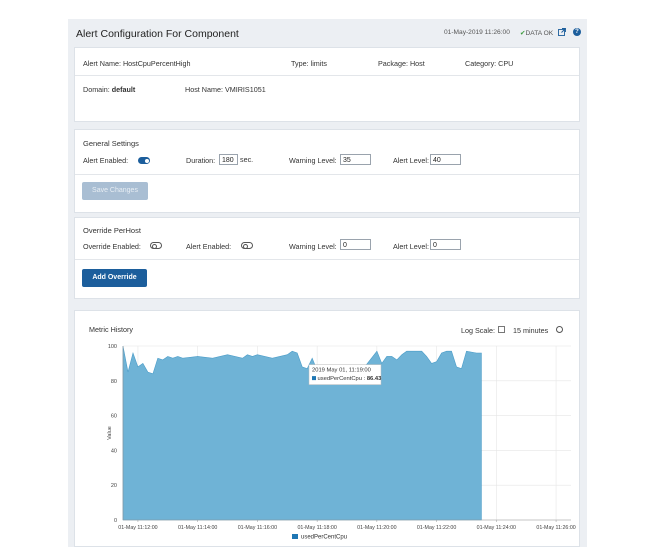 This screenshot has height=547, width=655. Describe the element at coordinates (436, 528) in the screenshot. I see `x-tick-label: 01-May 11:22:00` at that location.